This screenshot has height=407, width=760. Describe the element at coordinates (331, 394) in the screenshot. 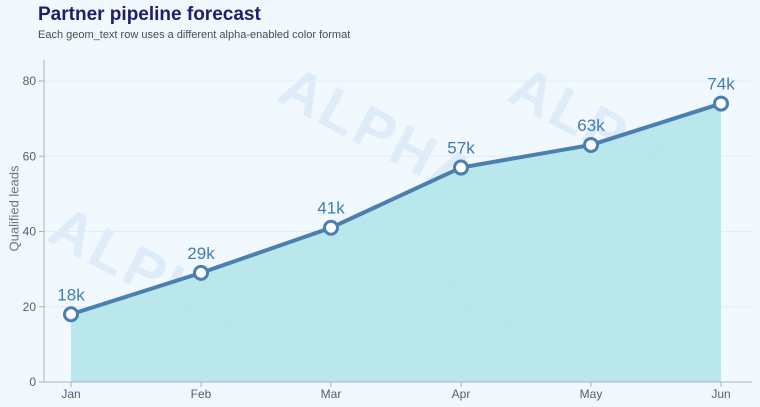

I see `x-tick-label: Mar` at that location.